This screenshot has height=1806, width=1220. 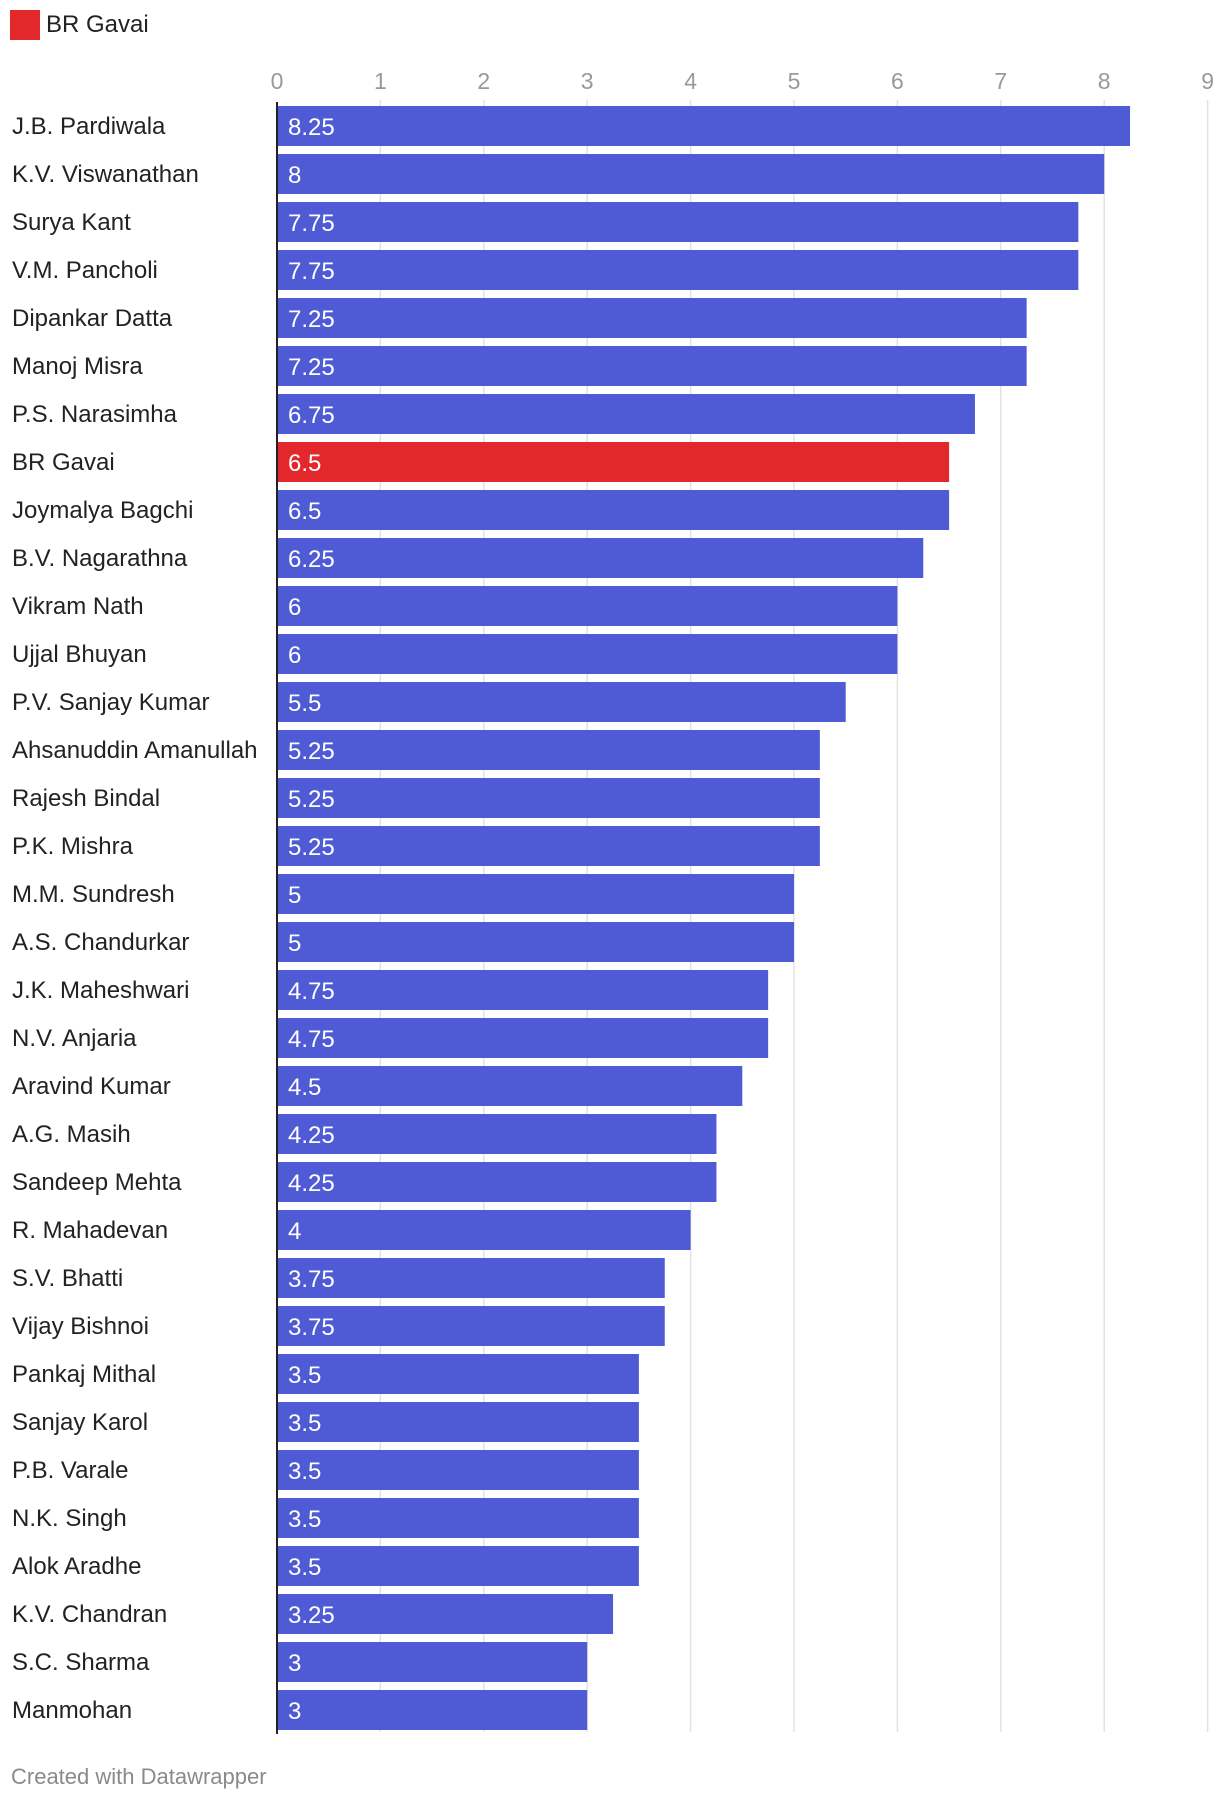 What do you see at coordinates (100, 942) in the screenshot?
I see `category-label: A.S. Chandurkar` at bounding box center [100, 942].